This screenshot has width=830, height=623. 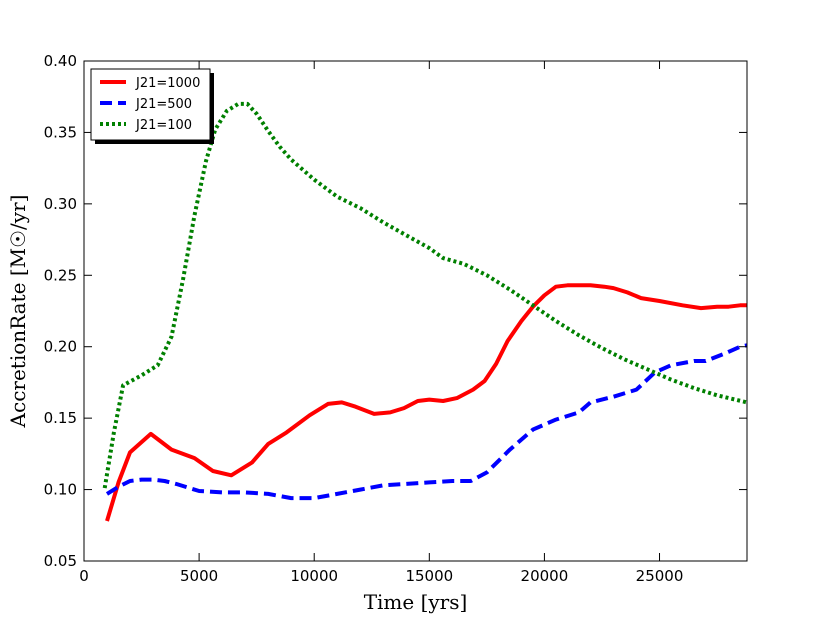 I want to click on legend-label: J21=1000, so click(x=167, y=83).